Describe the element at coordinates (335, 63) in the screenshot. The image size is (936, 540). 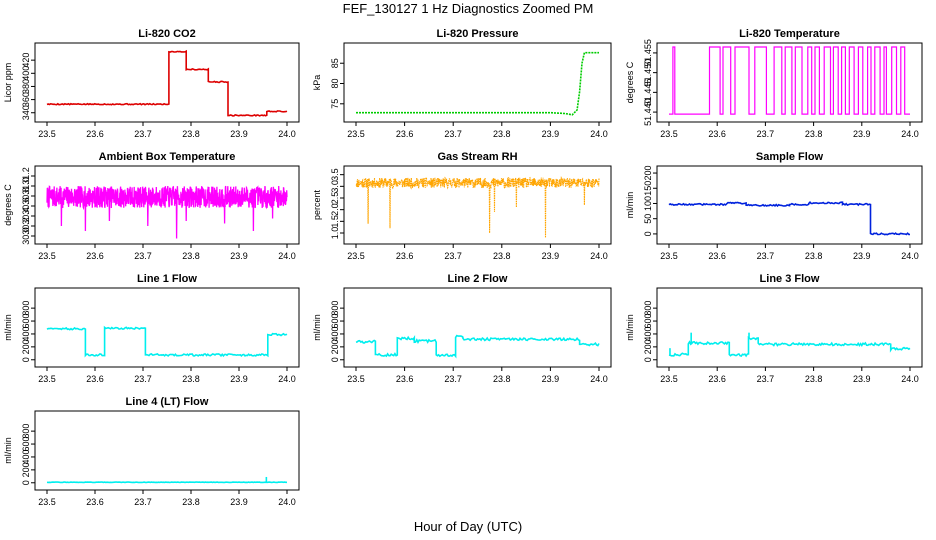
I see `y-tick-label: 85` at that location.